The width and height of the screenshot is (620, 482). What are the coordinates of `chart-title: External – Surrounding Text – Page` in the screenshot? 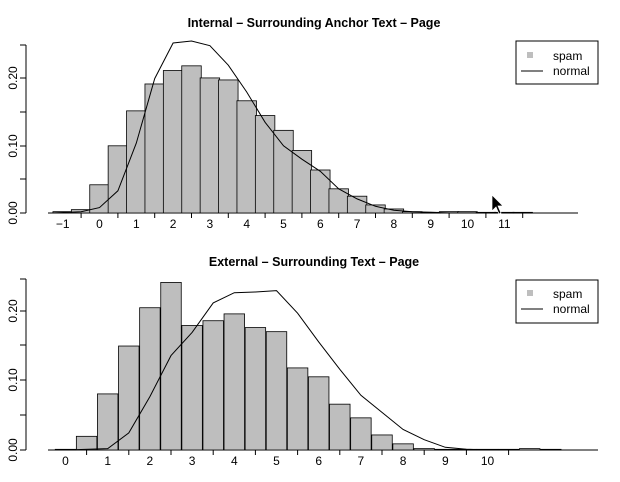 It's located at (314, 262).